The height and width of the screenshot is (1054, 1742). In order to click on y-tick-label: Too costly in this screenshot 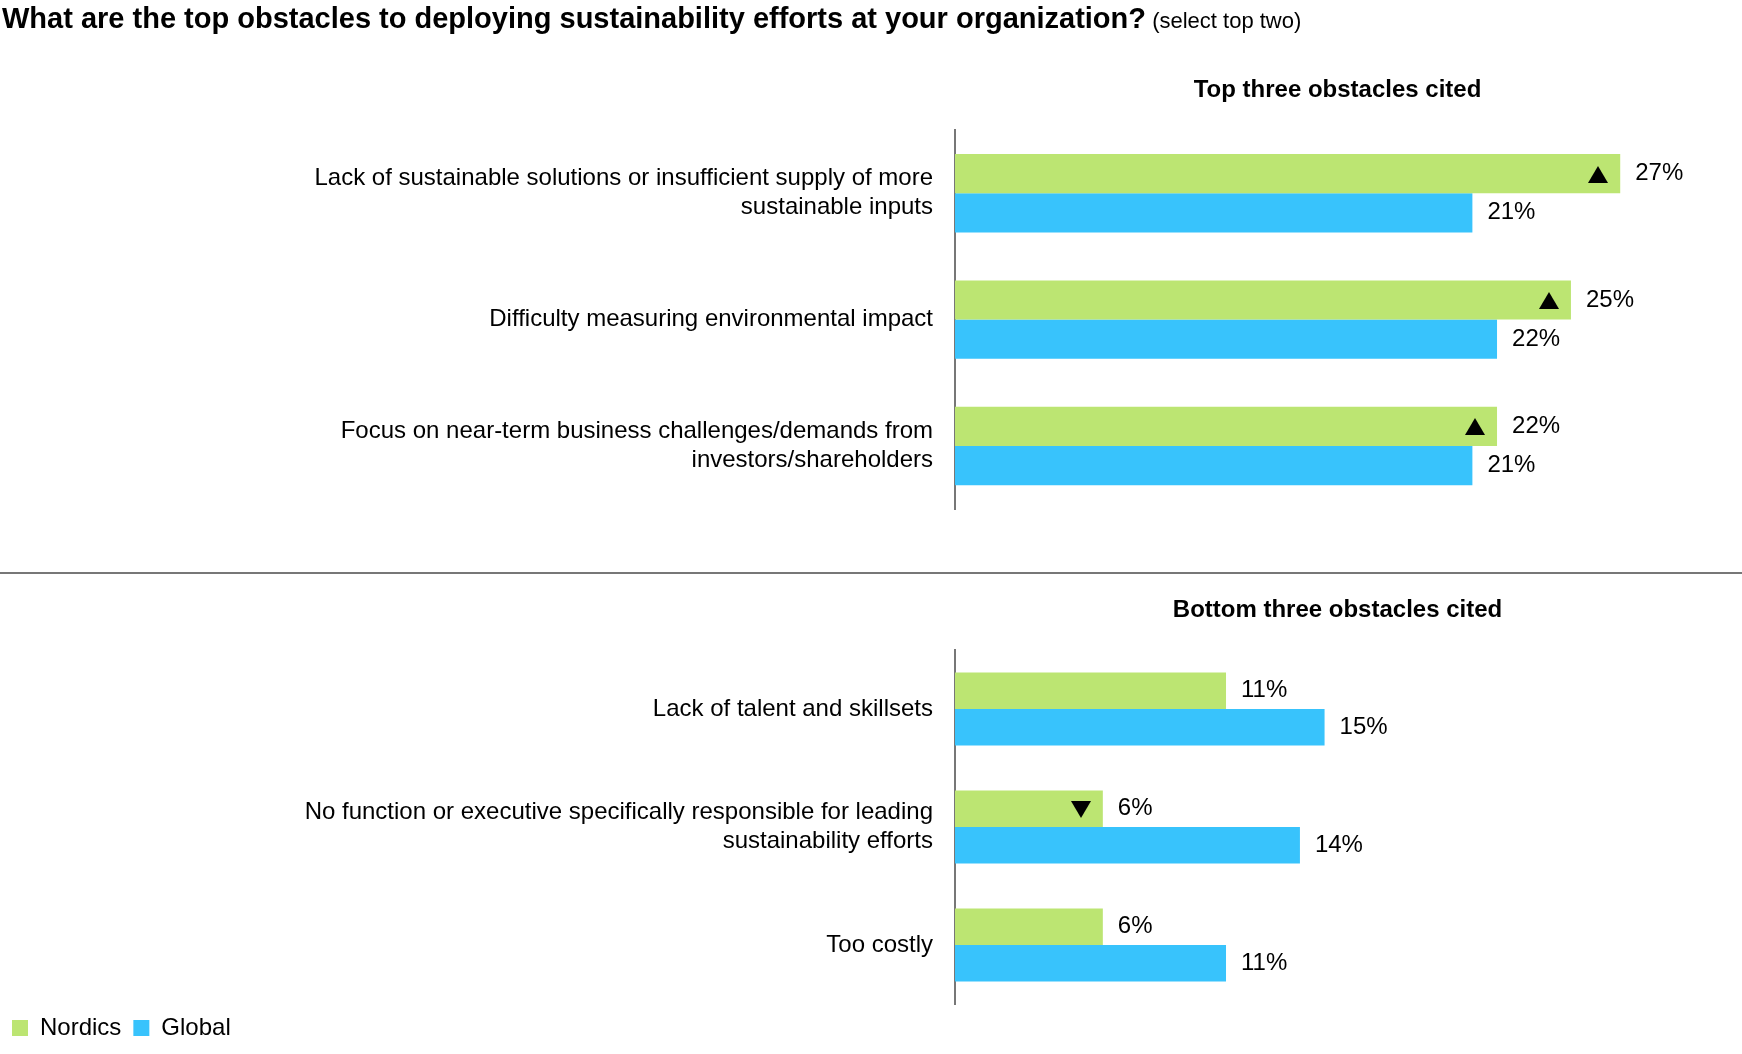, I will do `click(879, 943)`.